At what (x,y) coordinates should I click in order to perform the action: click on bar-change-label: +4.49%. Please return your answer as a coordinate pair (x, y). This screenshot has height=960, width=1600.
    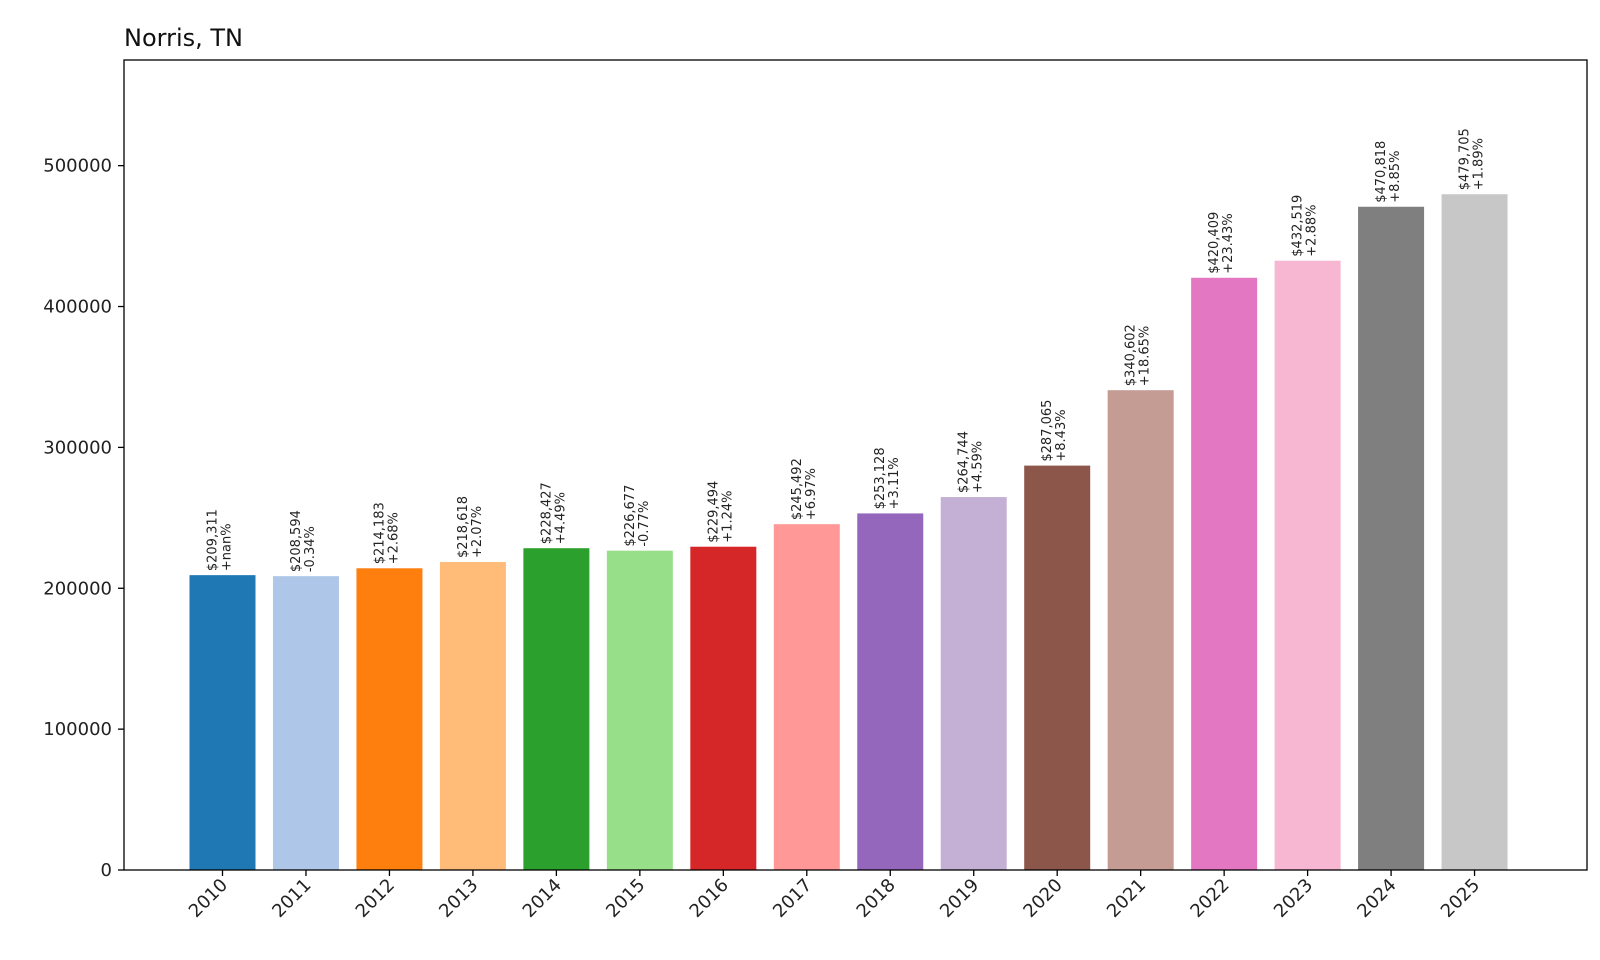
    Looking at the image, I should click on (560, 518).